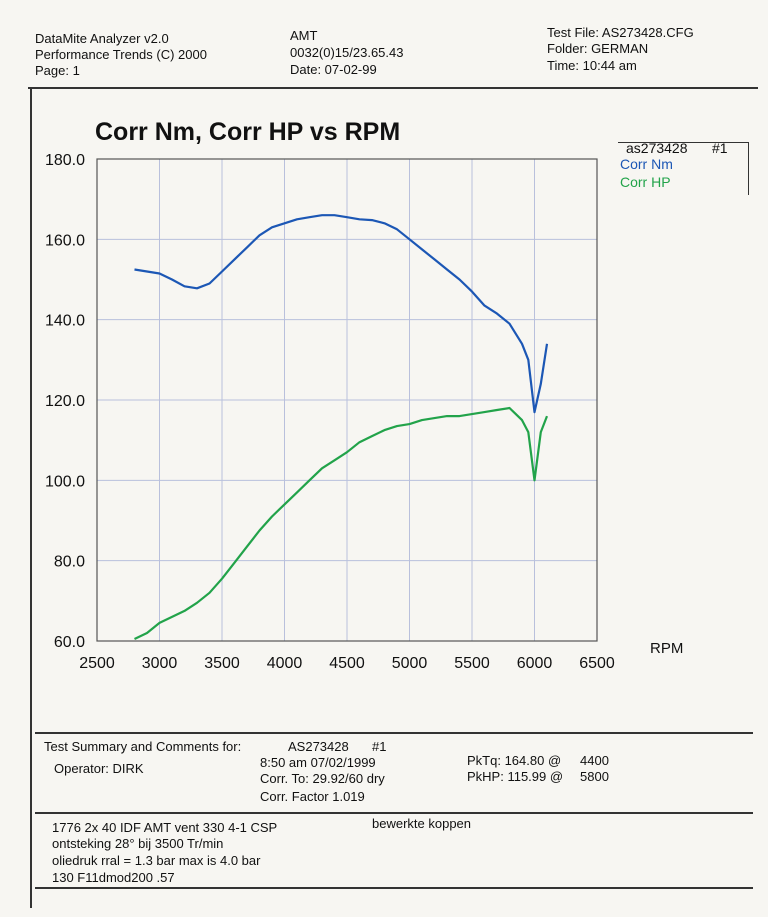  Describe the element at coordinates (143, 746) in the screenshot. I see `summary-title: Test Summary and Comments for:` at that location.